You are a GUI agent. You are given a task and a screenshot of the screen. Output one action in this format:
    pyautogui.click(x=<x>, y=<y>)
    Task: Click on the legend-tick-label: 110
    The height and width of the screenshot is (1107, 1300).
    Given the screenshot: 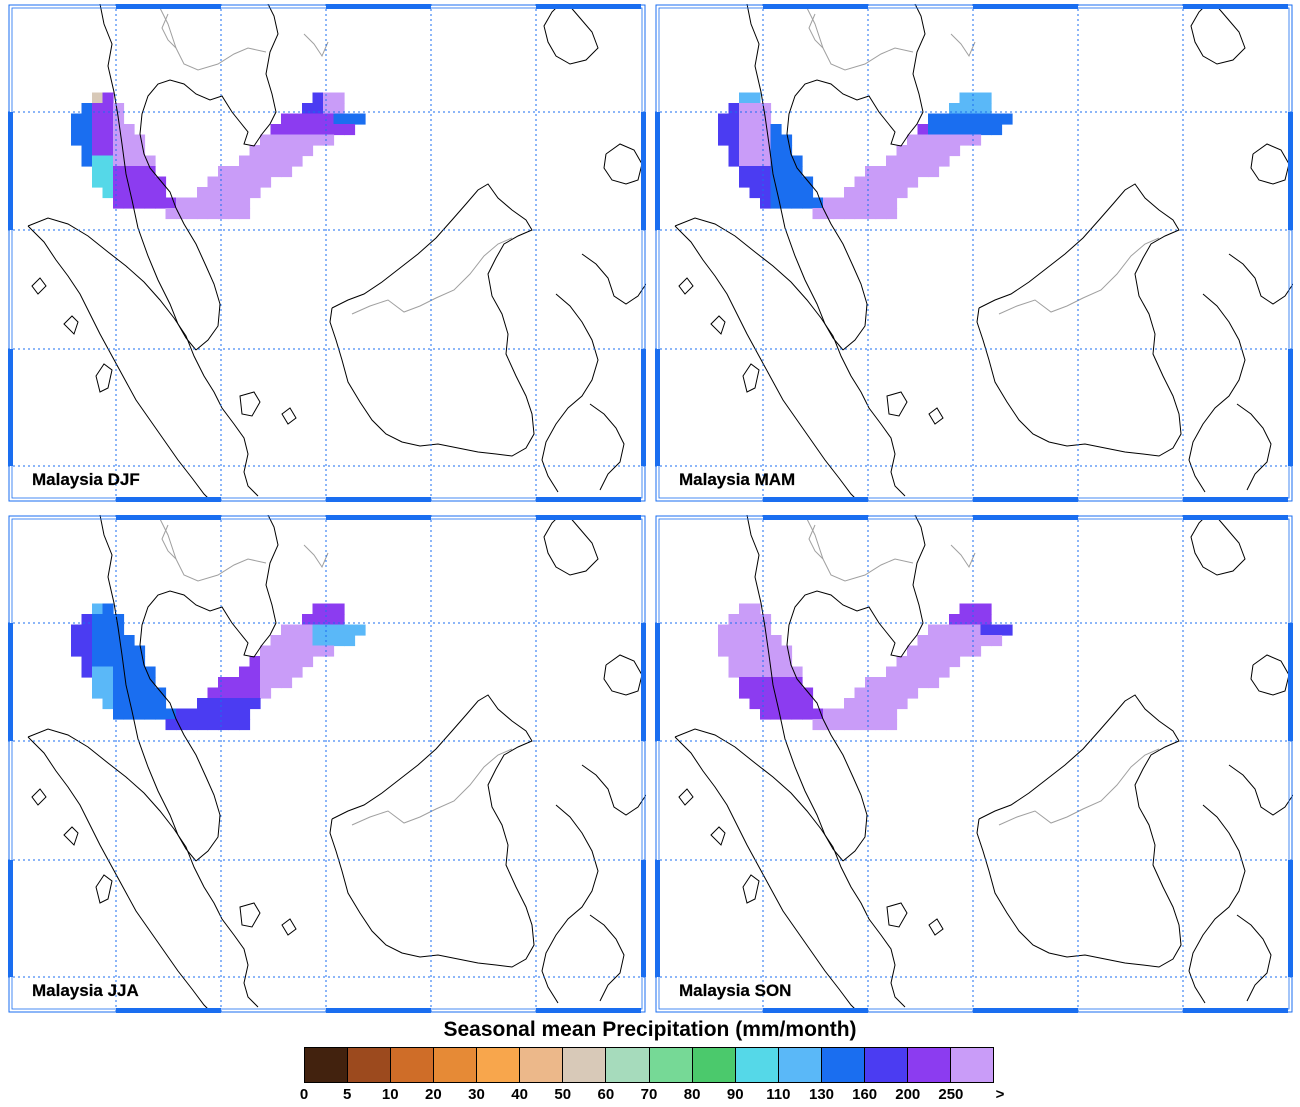 What is the action you would take?
    pyautogui.click(x=778, y=1094)
    